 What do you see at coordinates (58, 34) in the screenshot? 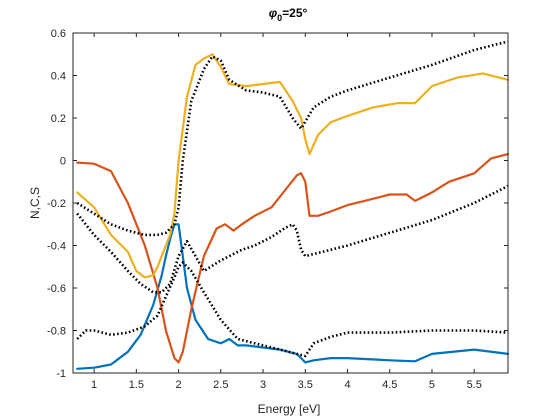
I see `y-tick-label: 0.6` at bounding box center [58, 34].